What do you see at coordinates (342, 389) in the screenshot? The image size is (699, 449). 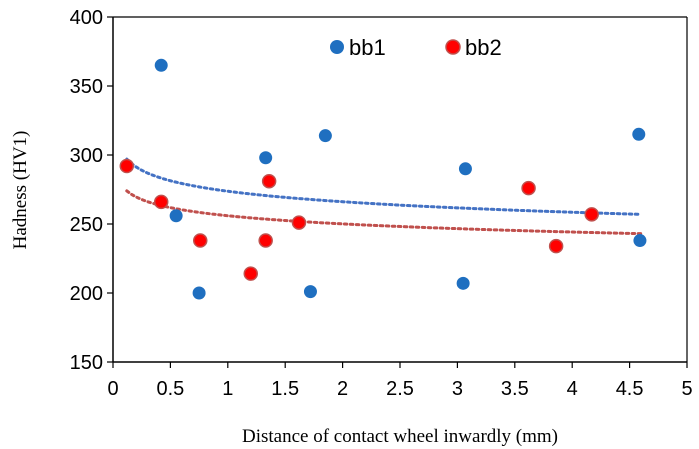 I see `x-tick-label: 2` at bounding box center [342, 389].